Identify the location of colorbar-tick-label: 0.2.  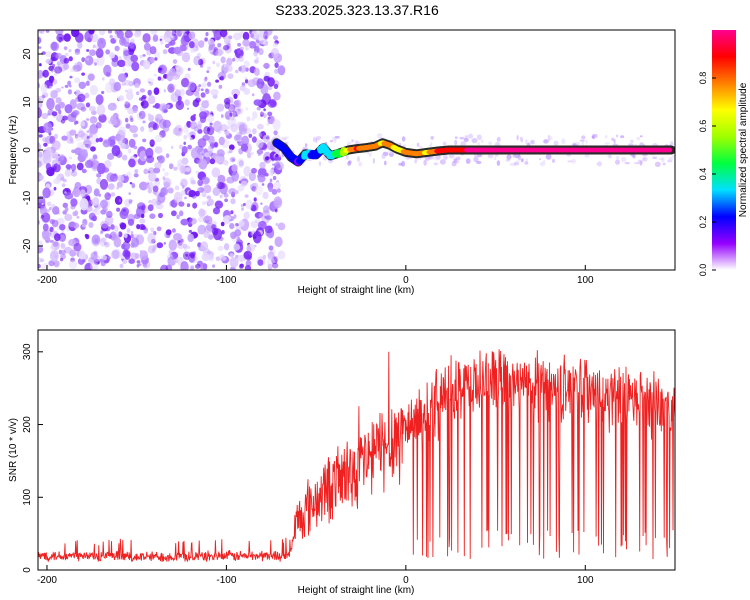
(703, 222).